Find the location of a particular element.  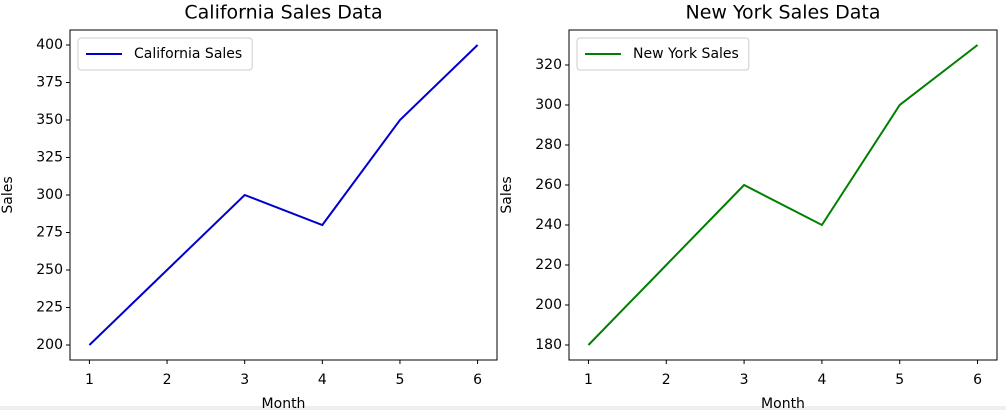

y-tick-label: 180 is located at coordinates (548, 345).